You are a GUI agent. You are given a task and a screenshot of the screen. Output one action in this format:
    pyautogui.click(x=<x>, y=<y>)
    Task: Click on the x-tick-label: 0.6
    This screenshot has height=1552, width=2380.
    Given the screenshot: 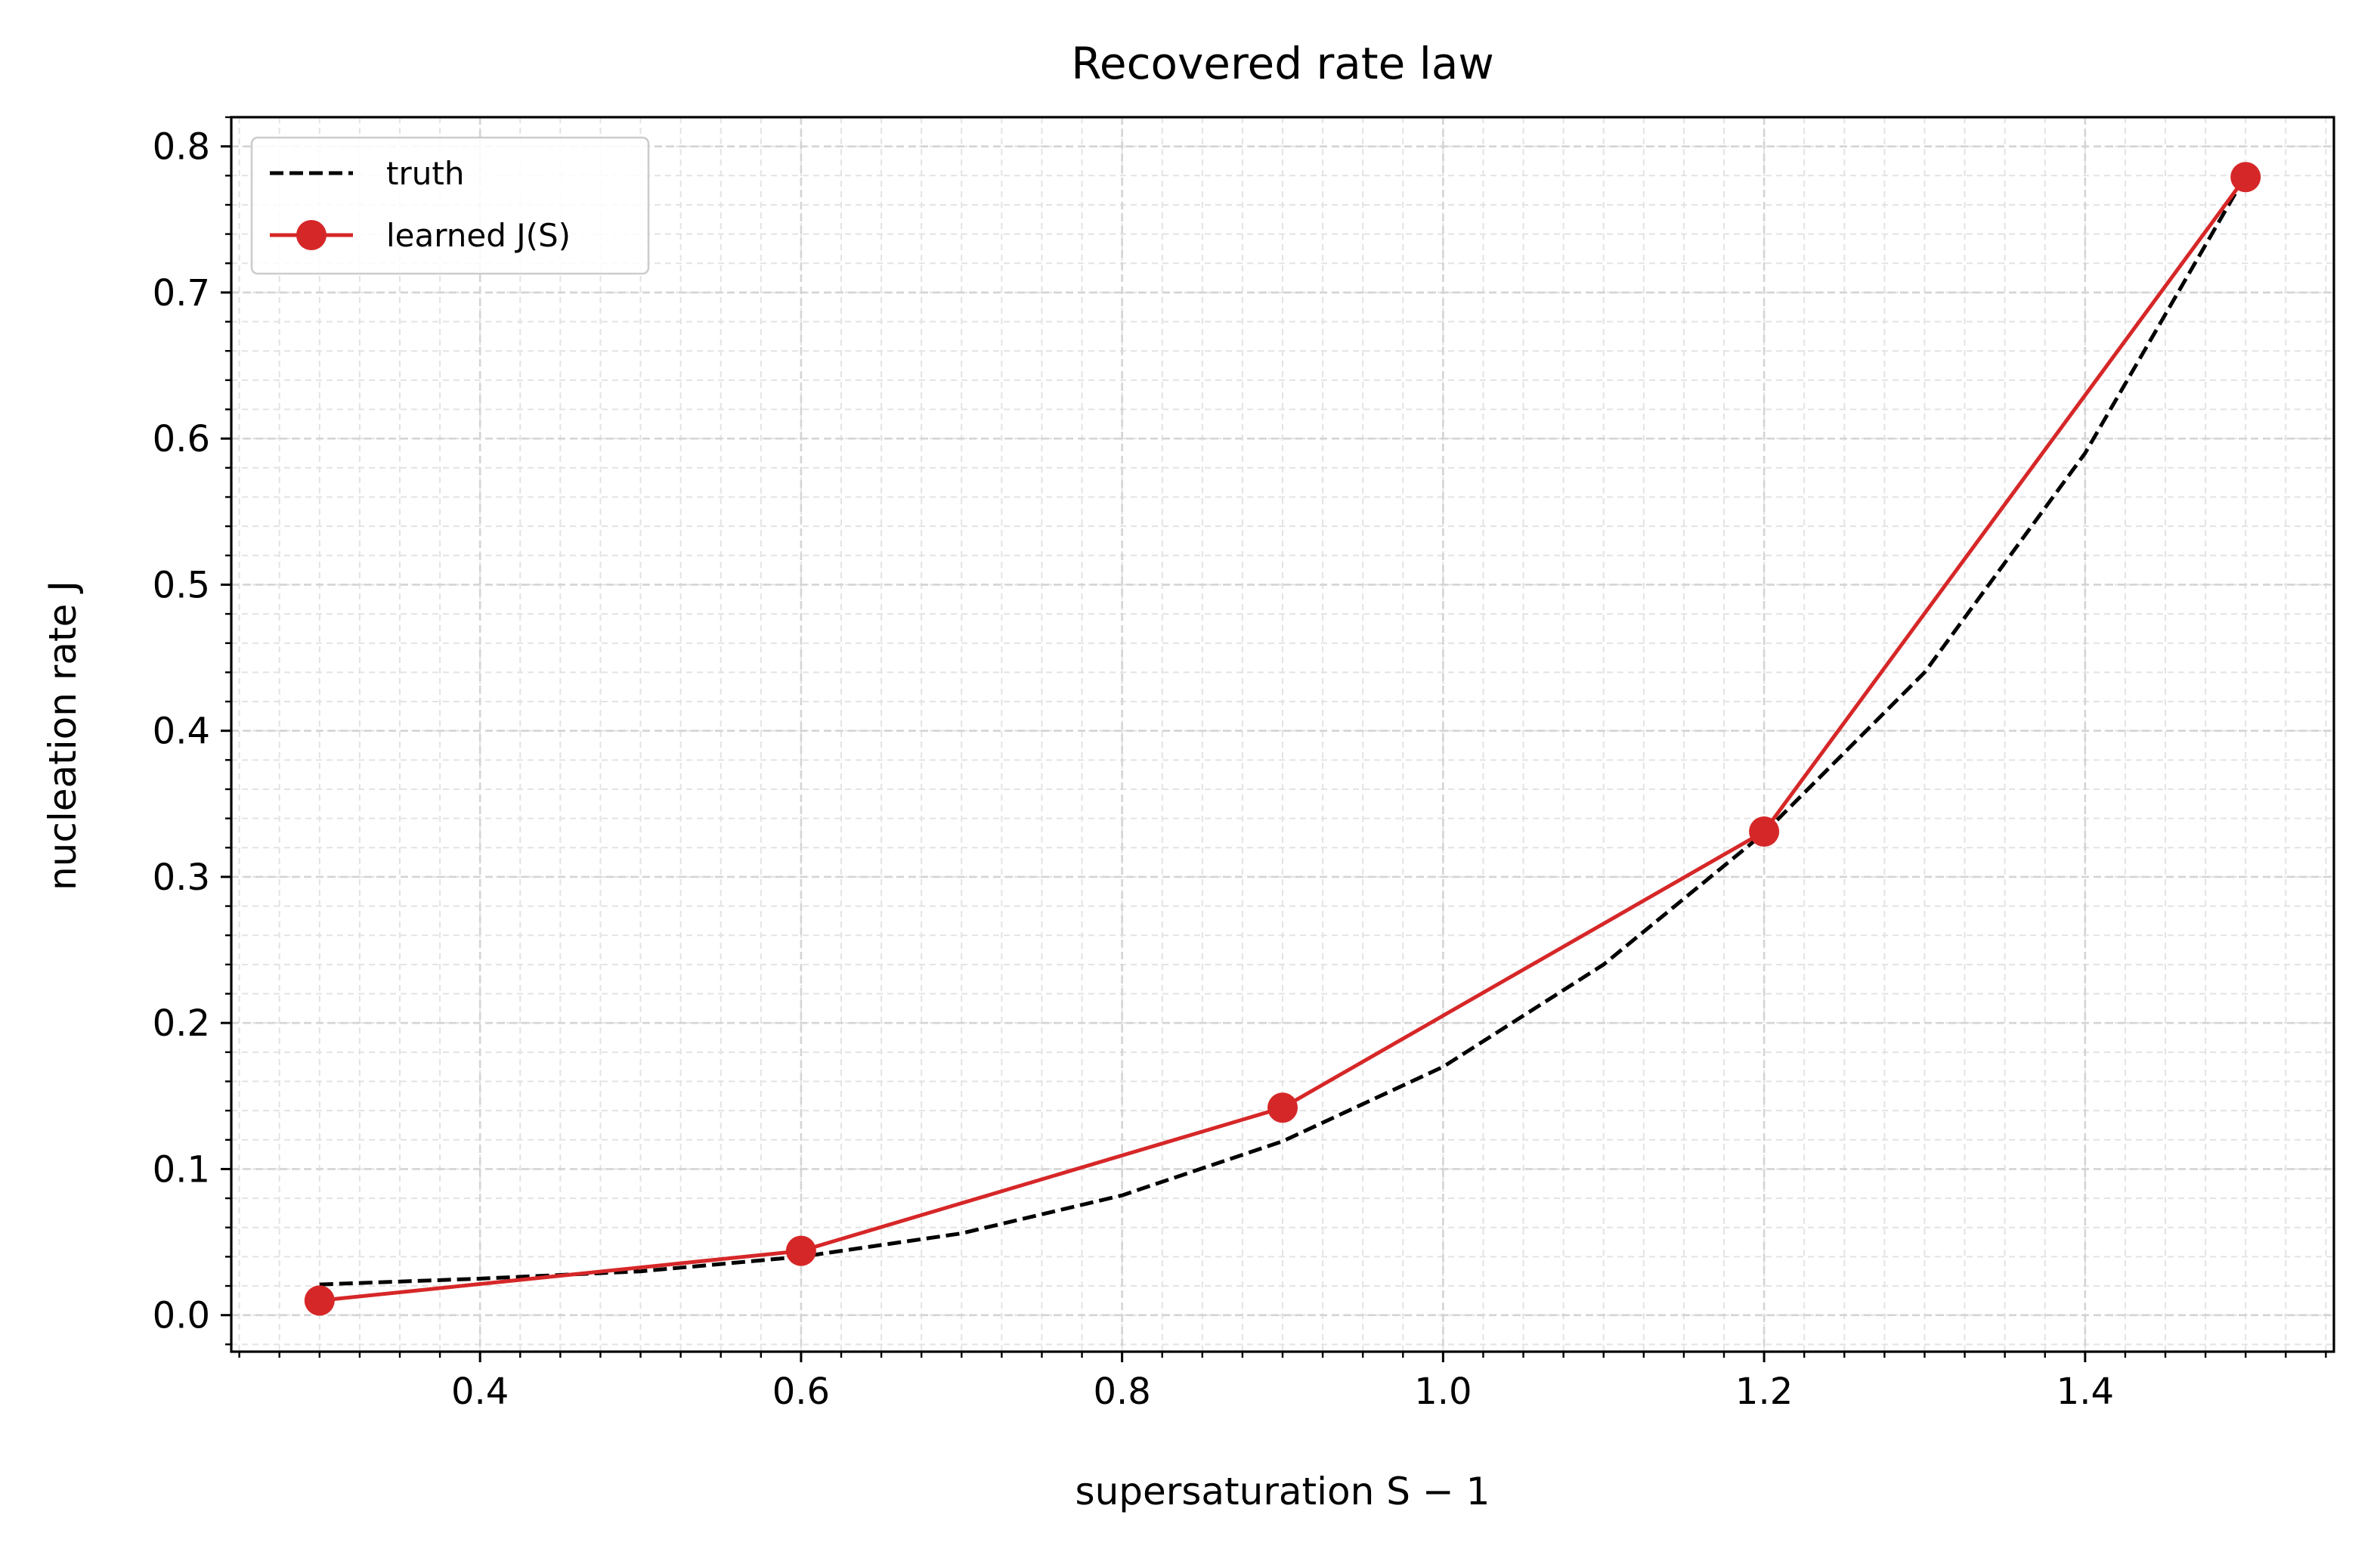 What is the action you would take?
    pyautogui.click(x=801, y=1392)
    